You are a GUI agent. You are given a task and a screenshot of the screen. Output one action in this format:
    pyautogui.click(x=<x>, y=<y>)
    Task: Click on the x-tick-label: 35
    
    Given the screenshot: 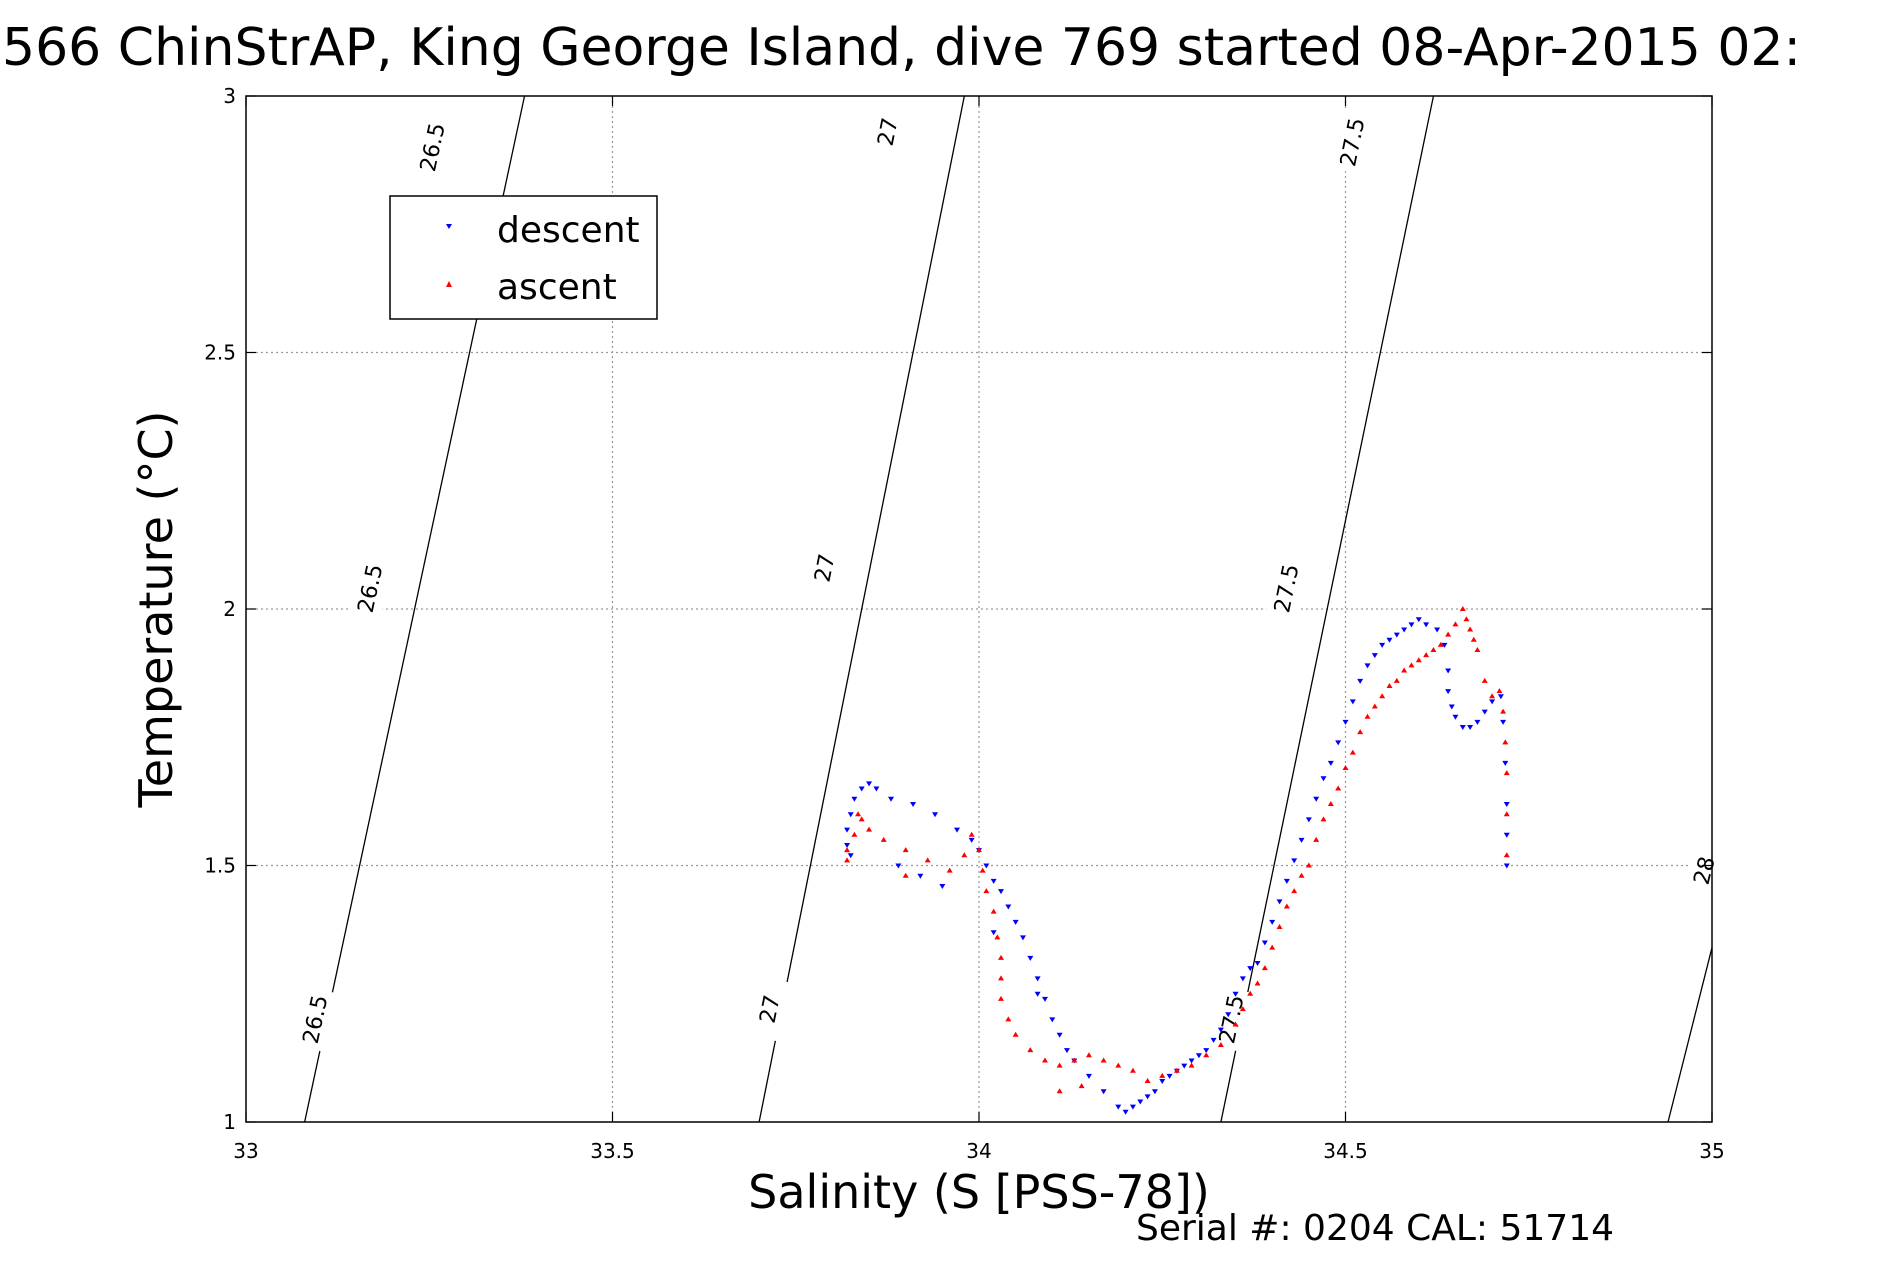 What is the action you would take?
    pyautogui.click(x=1711, y=1151)
    